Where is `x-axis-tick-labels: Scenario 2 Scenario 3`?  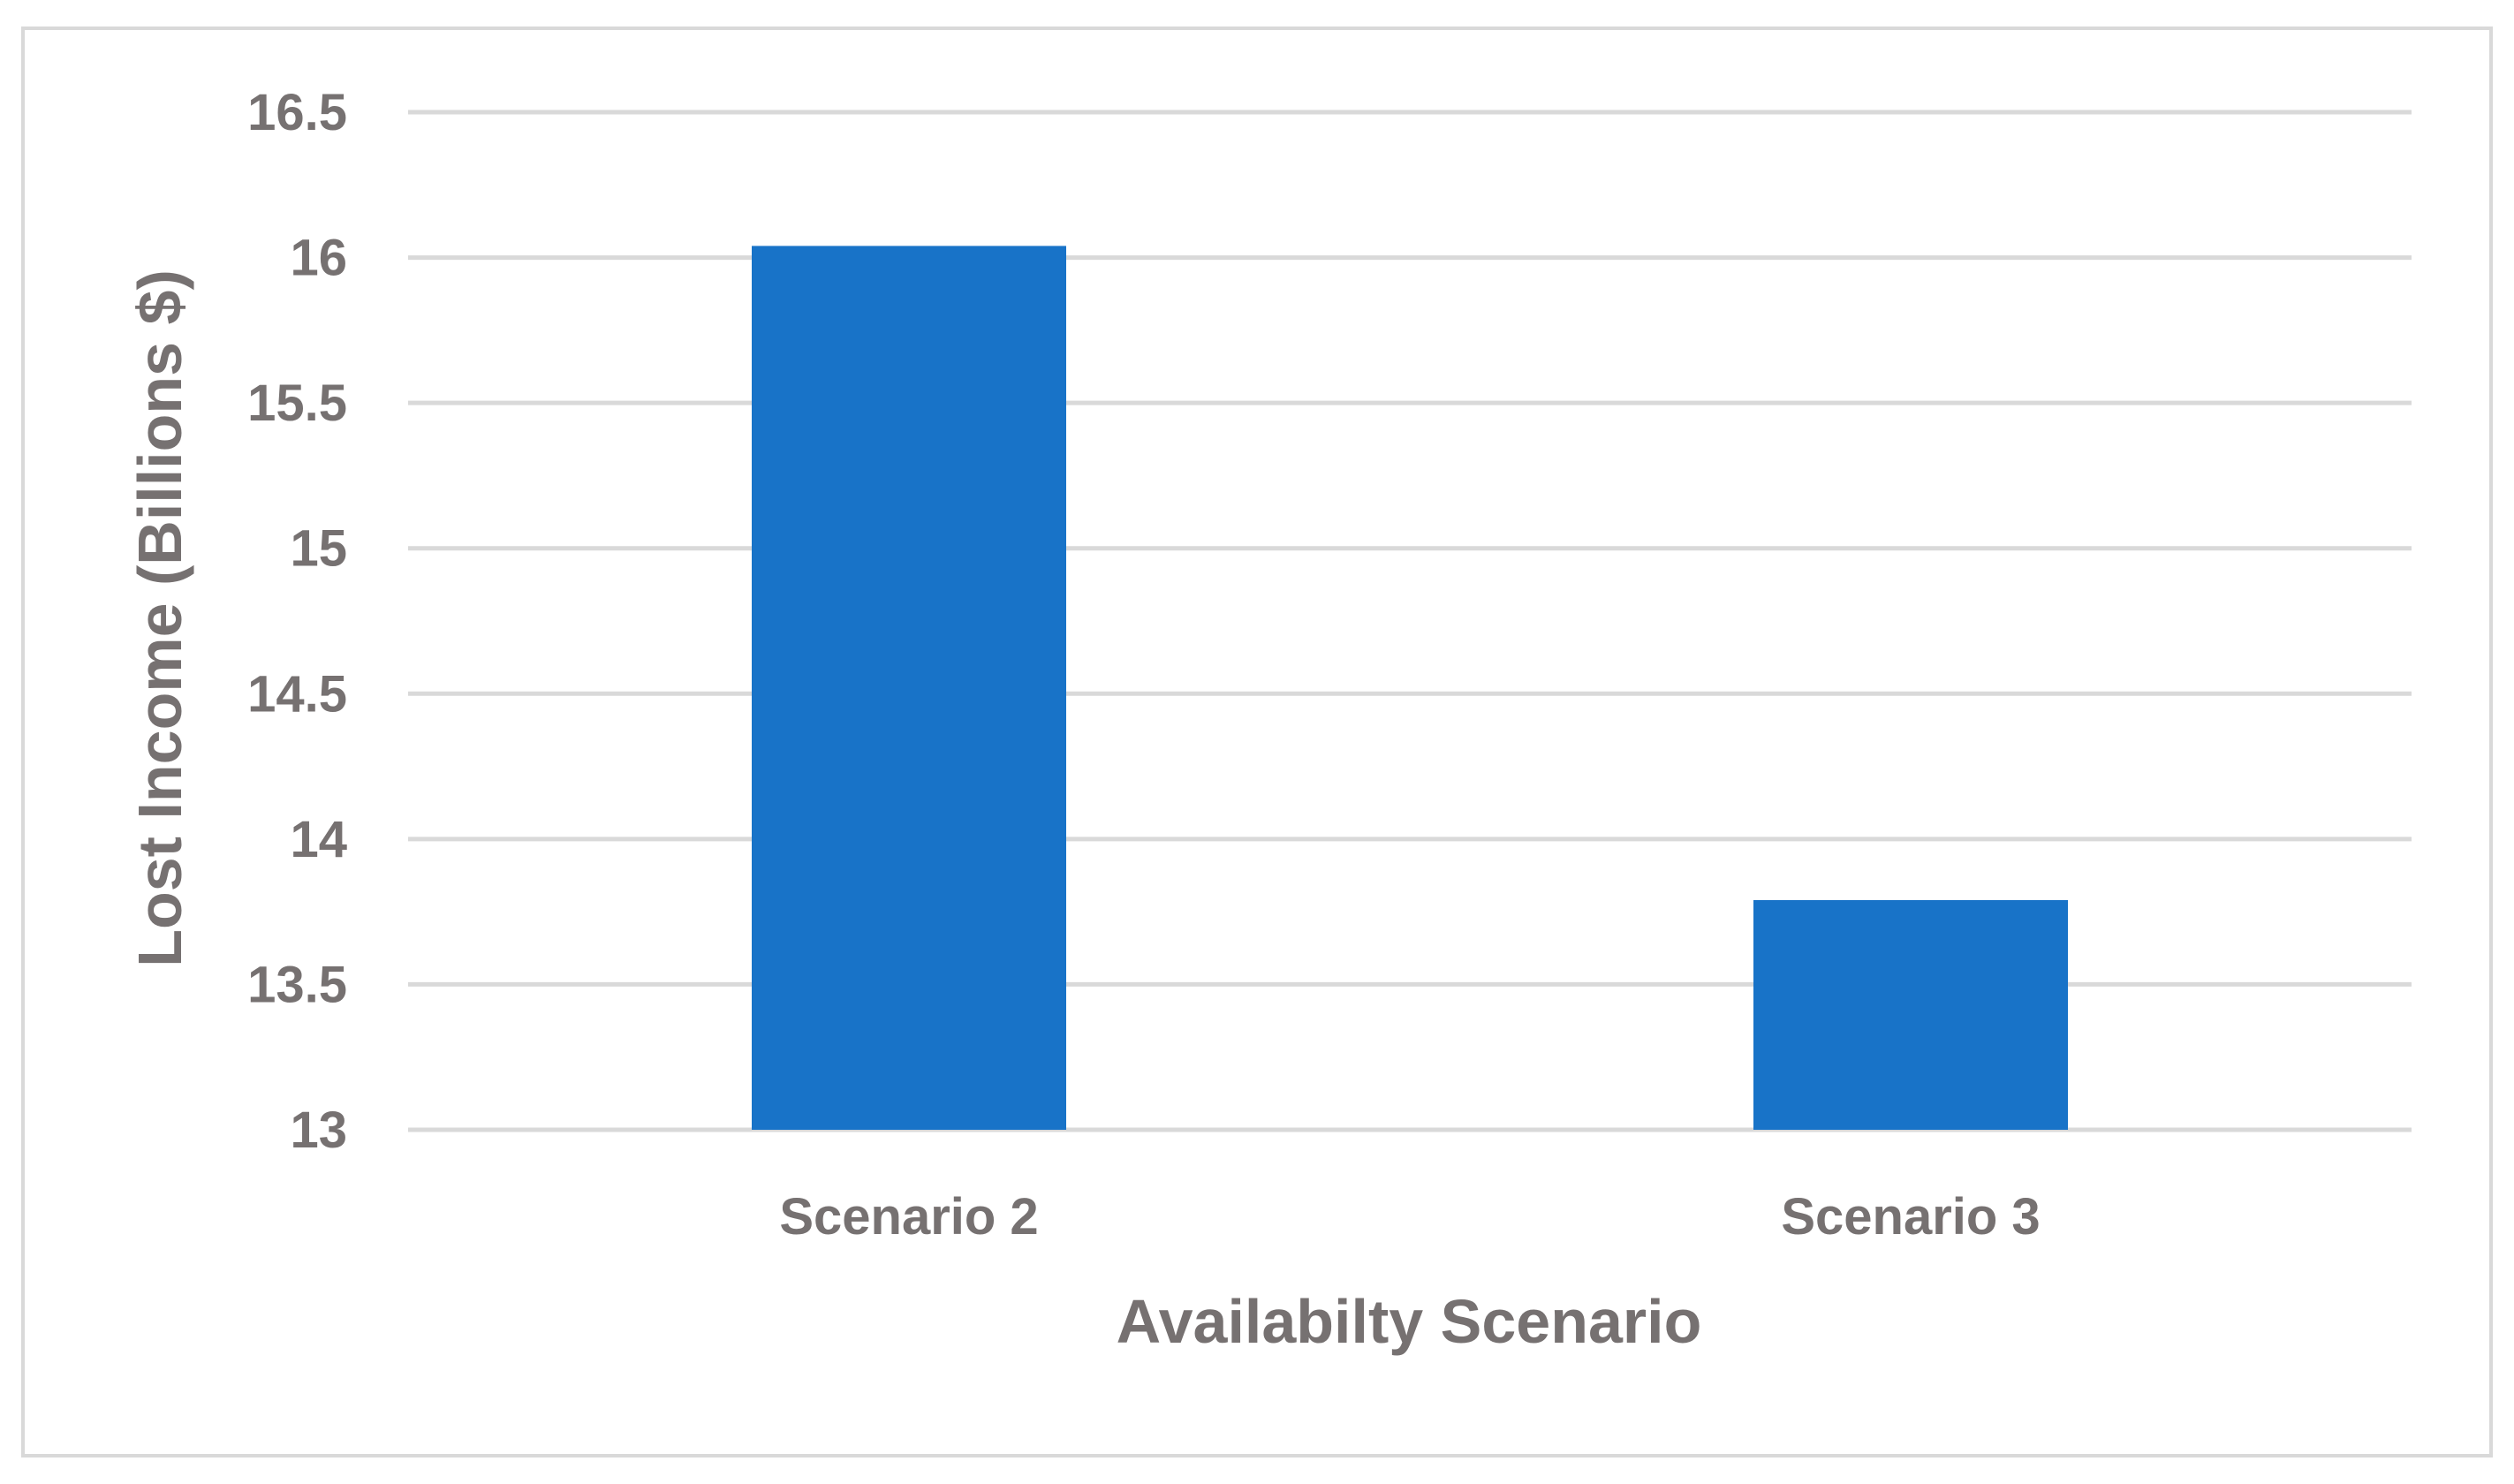 x-axis-tick-labels: Scenario 2 Scenario 3 is located at coordinates (1409, 1217).